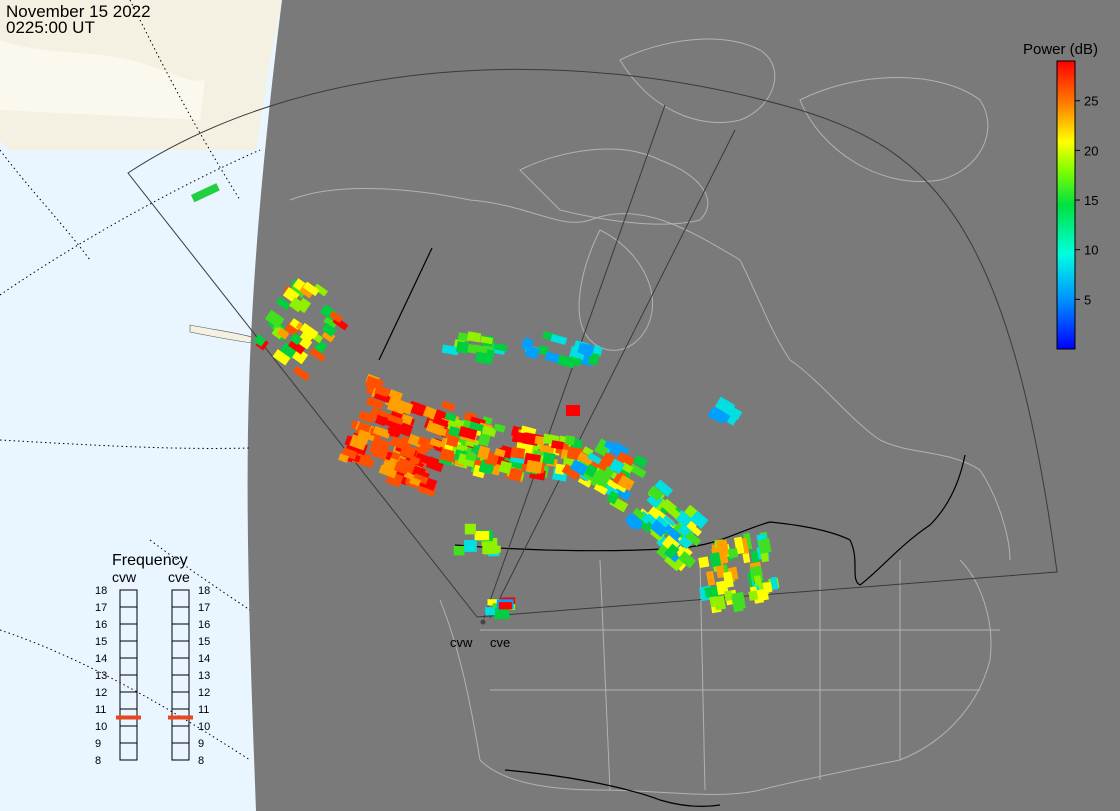  What do you see at coordinates (78, 11) in the screenshot?
I see `date-label: November 15 2022` at bounding box center [78, 11].